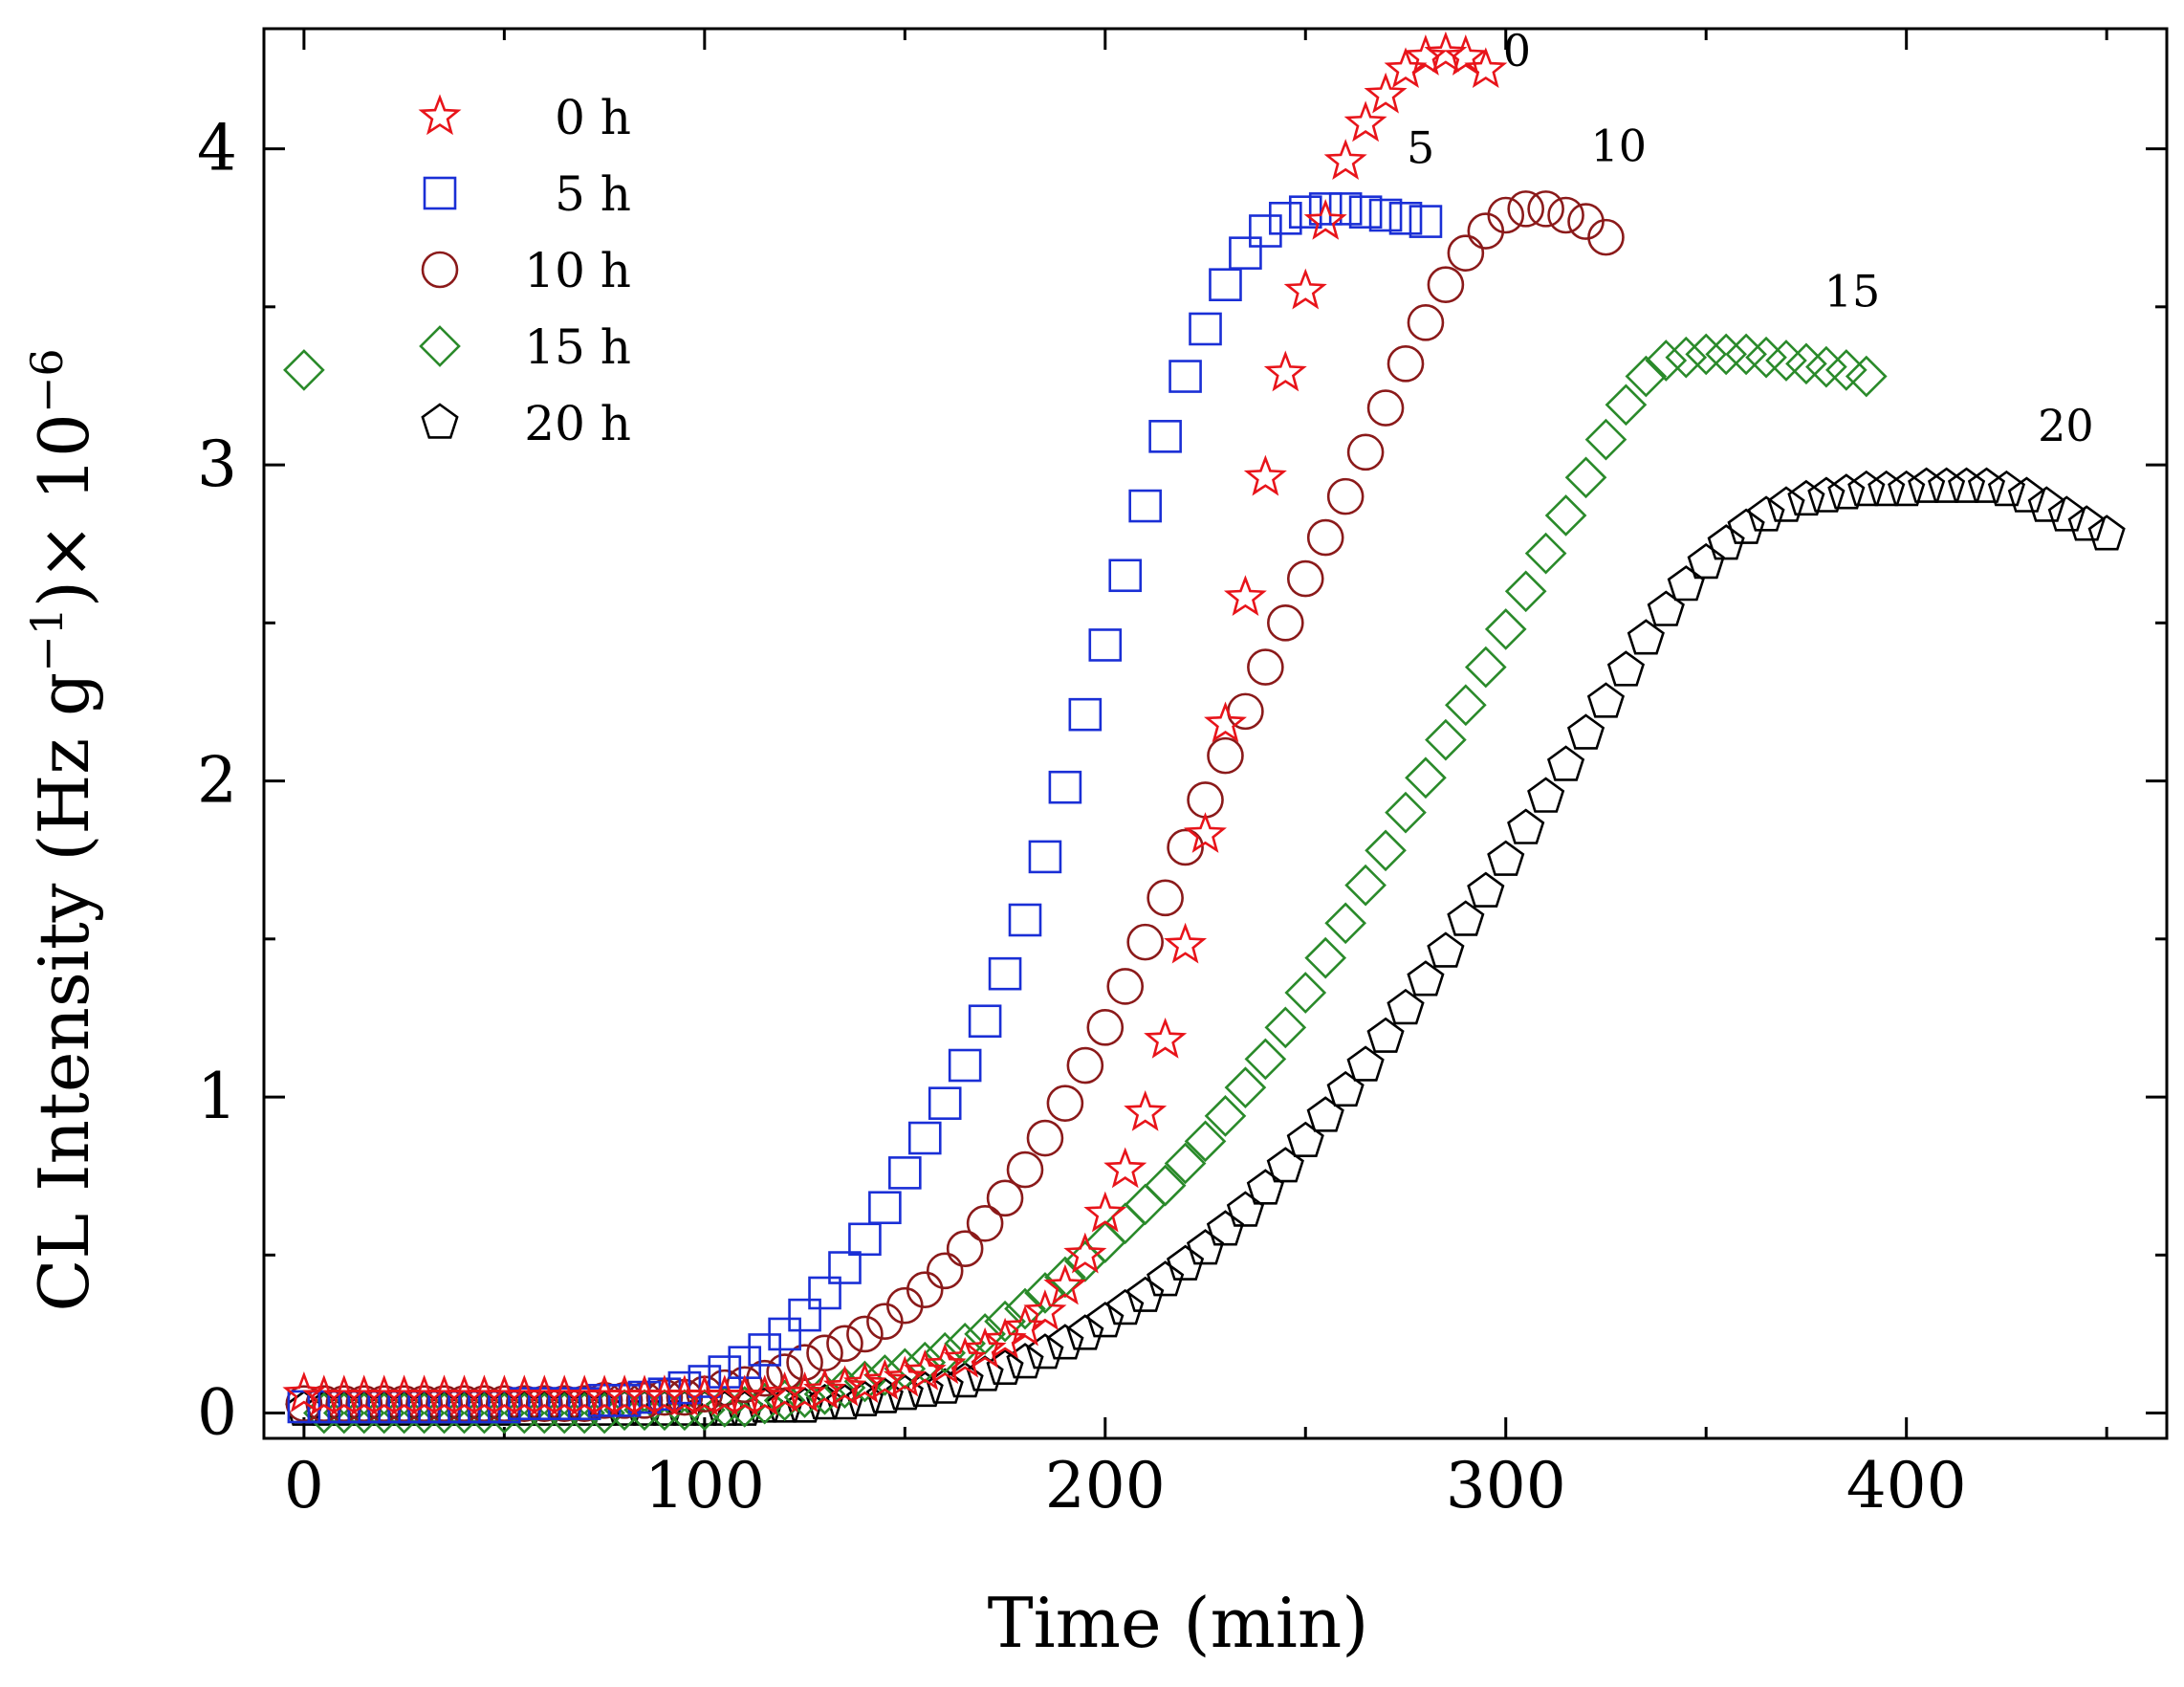  Describe the element at coordinates (577, 424) in the screenshot. I see `legend-label: 20 h` at that location.